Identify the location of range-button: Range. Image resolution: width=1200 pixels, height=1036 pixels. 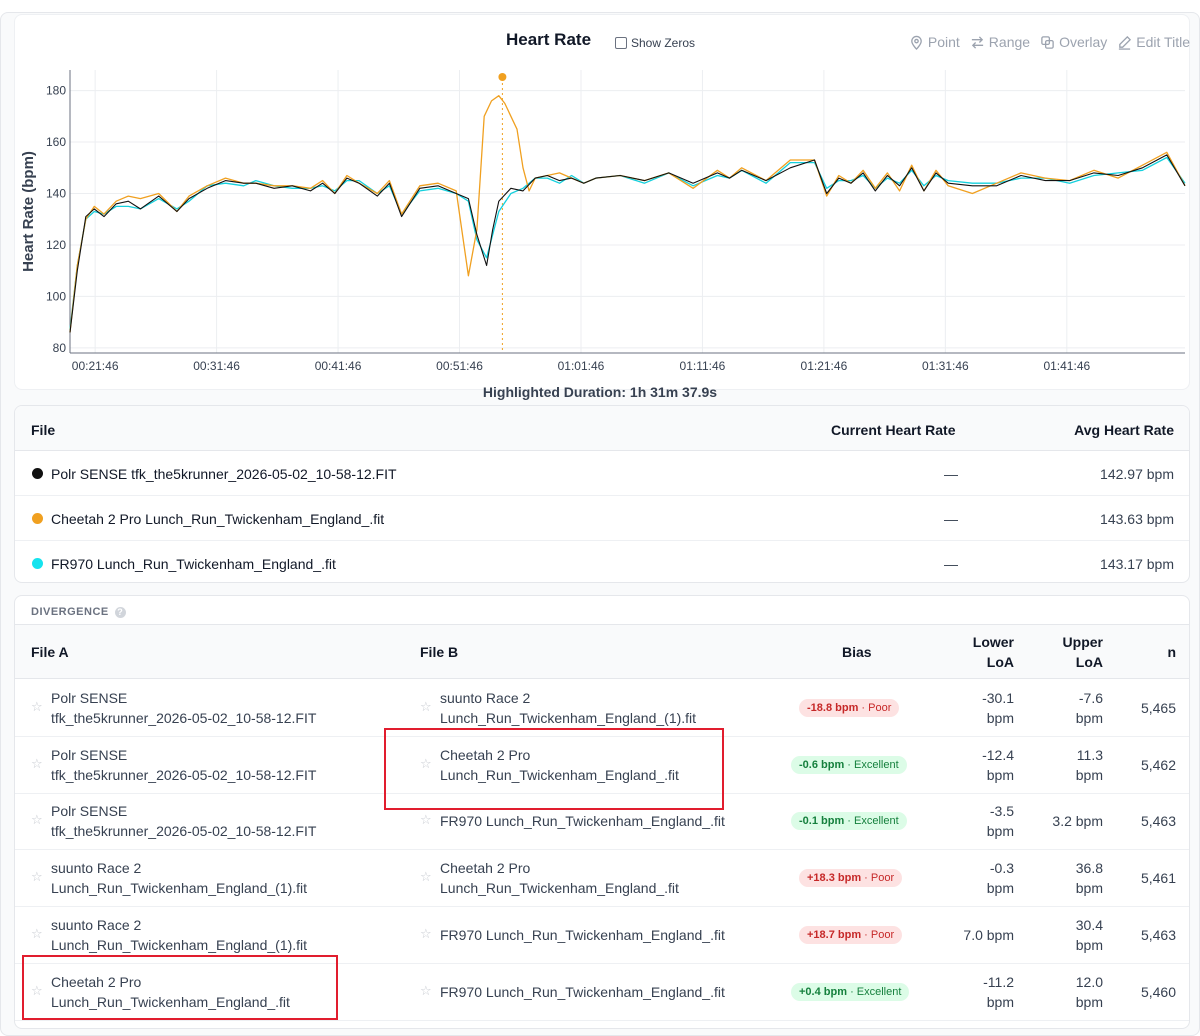
(1000, 42).